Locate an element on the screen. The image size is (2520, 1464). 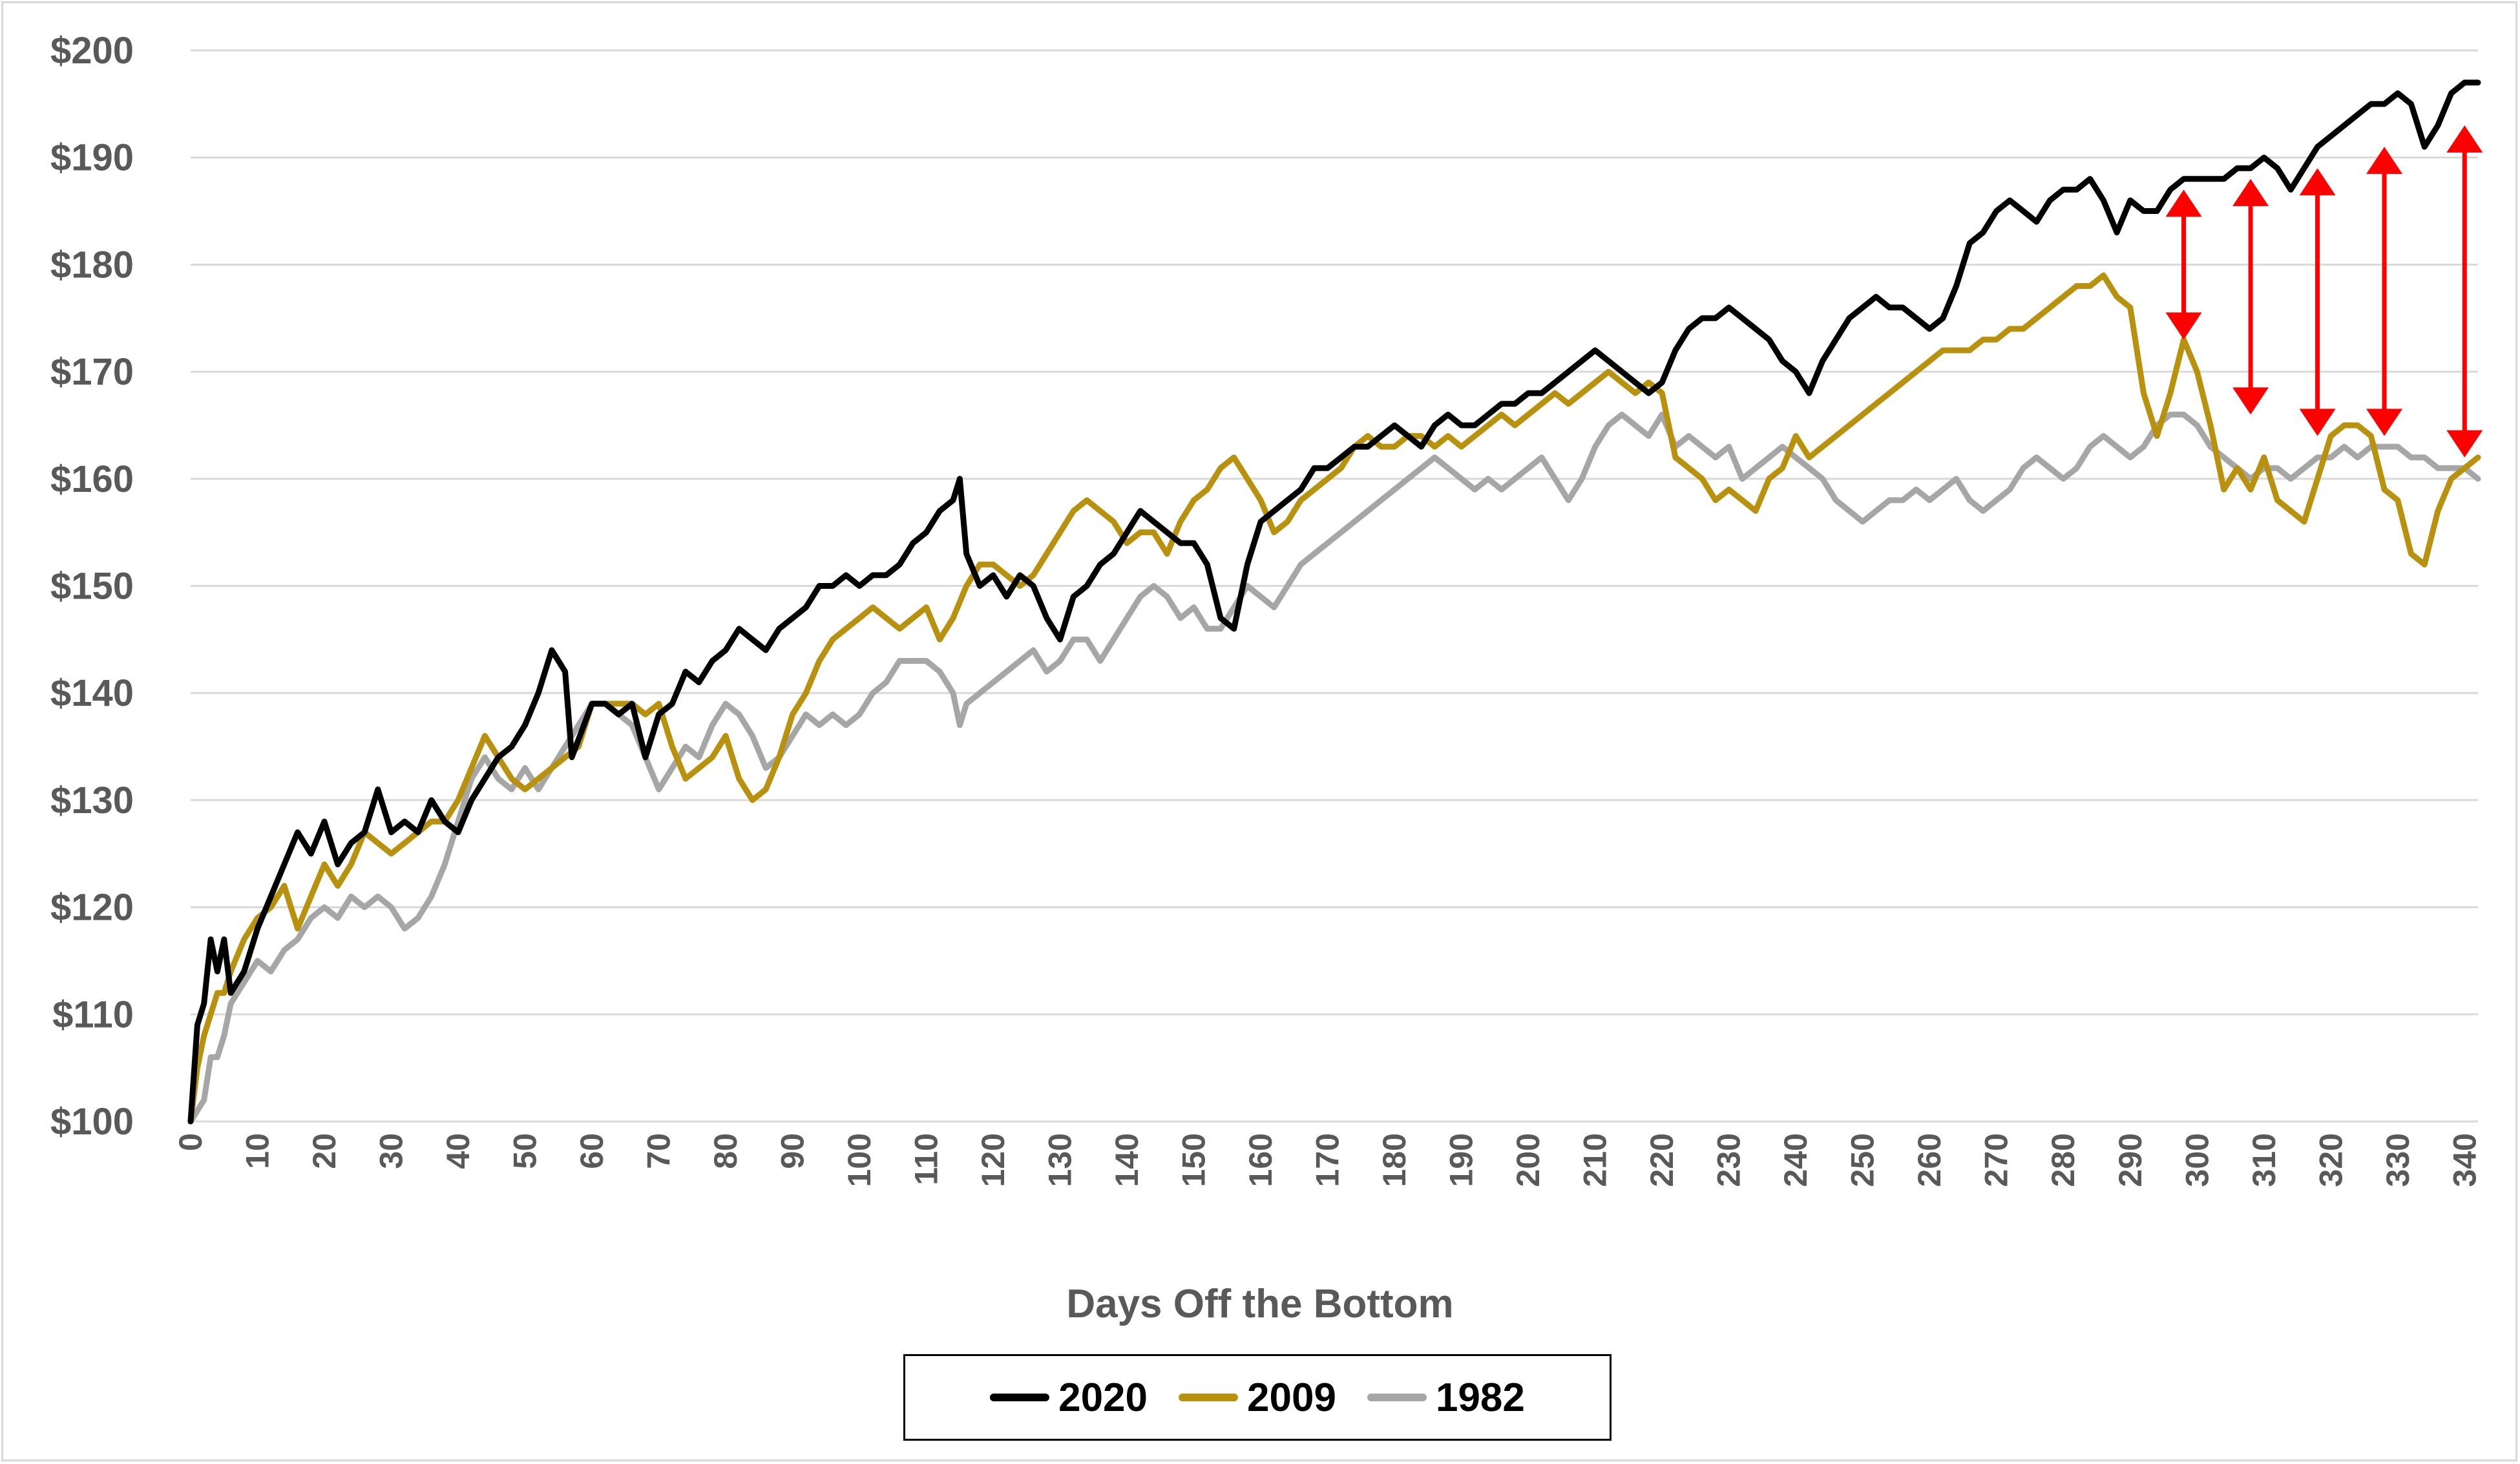
x-tick-label: 170 is located at coordinates (1328, 1160).